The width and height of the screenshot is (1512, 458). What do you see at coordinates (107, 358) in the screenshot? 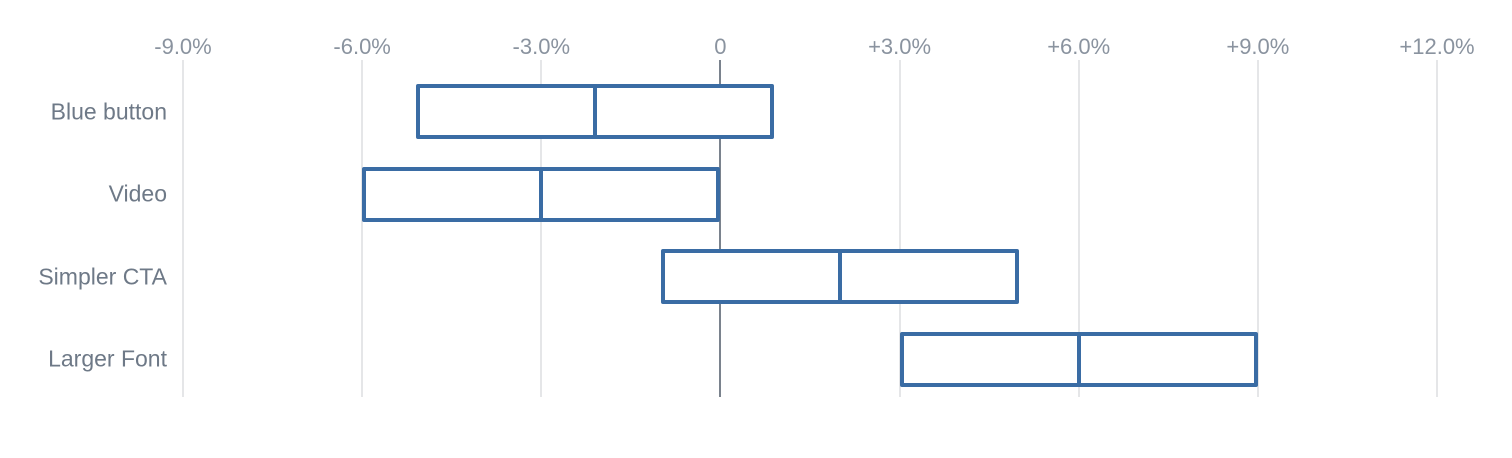
I see `category-label: Larger Font` at bounding box center [107, 358].